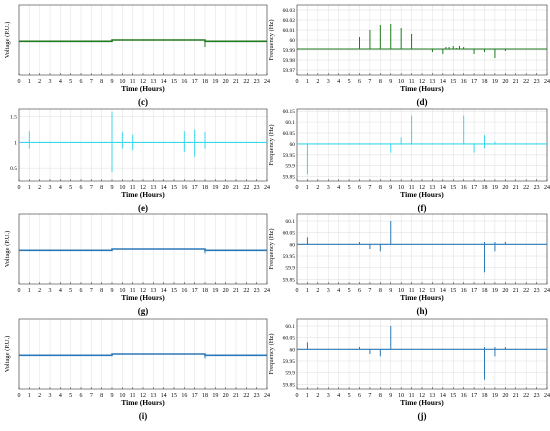 The height and width of the screenshot is (431, 550). What do you see at coordinates (60, 291) in the screenshot?
I see `x-tick-label: 4` at bounding box center [60, 291].